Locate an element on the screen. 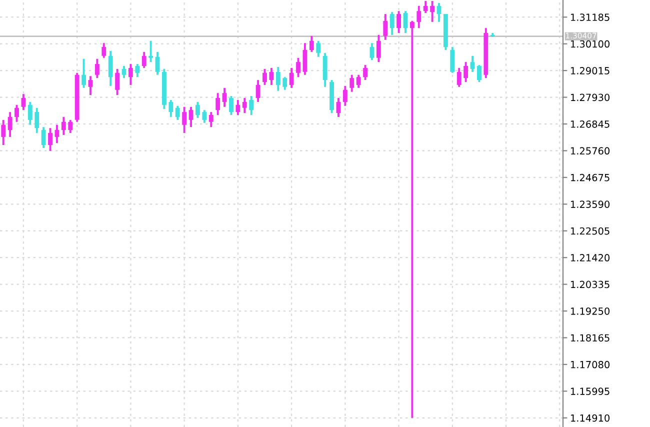 Image resolution: width=650 pixels, height=427 pixels. y-tick-label: 1.14910 is located at coordinates (590, 418).